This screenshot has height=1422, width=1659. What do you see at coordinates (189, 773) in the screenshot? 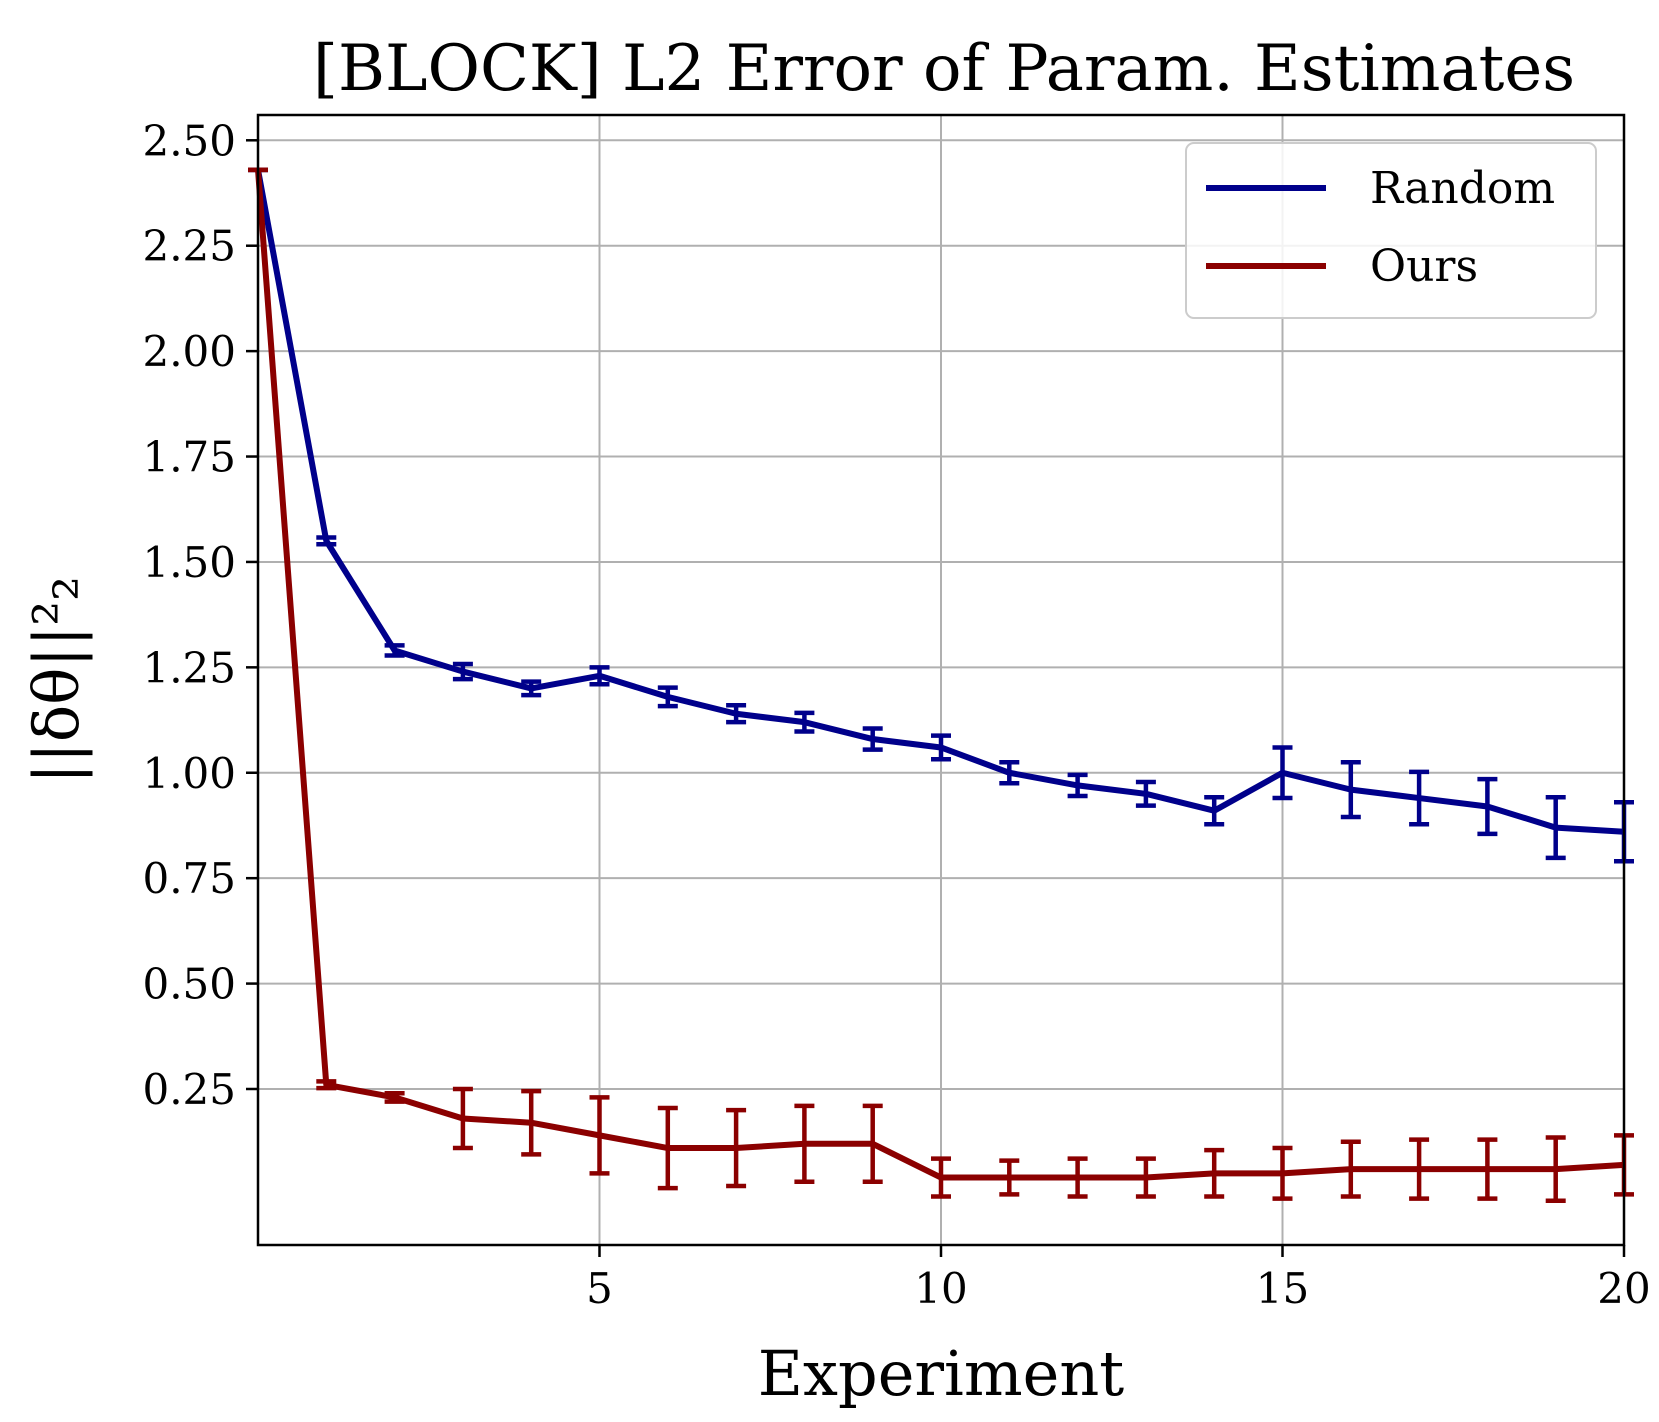
I see `y-tick-label-3: 1.00` at bounding box center [189, 773].